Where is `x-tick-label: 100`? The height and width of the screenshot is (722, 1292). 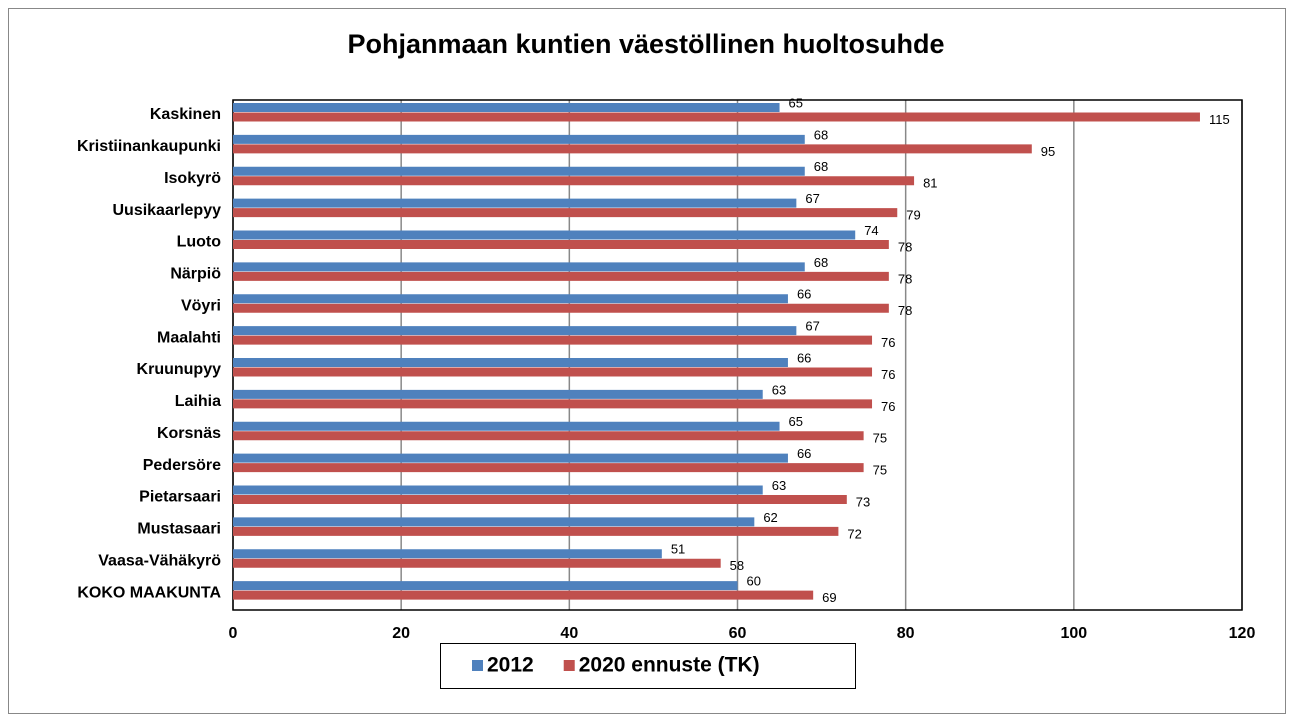 x-tick-label: 100 is located at coordinates (1073, 633).